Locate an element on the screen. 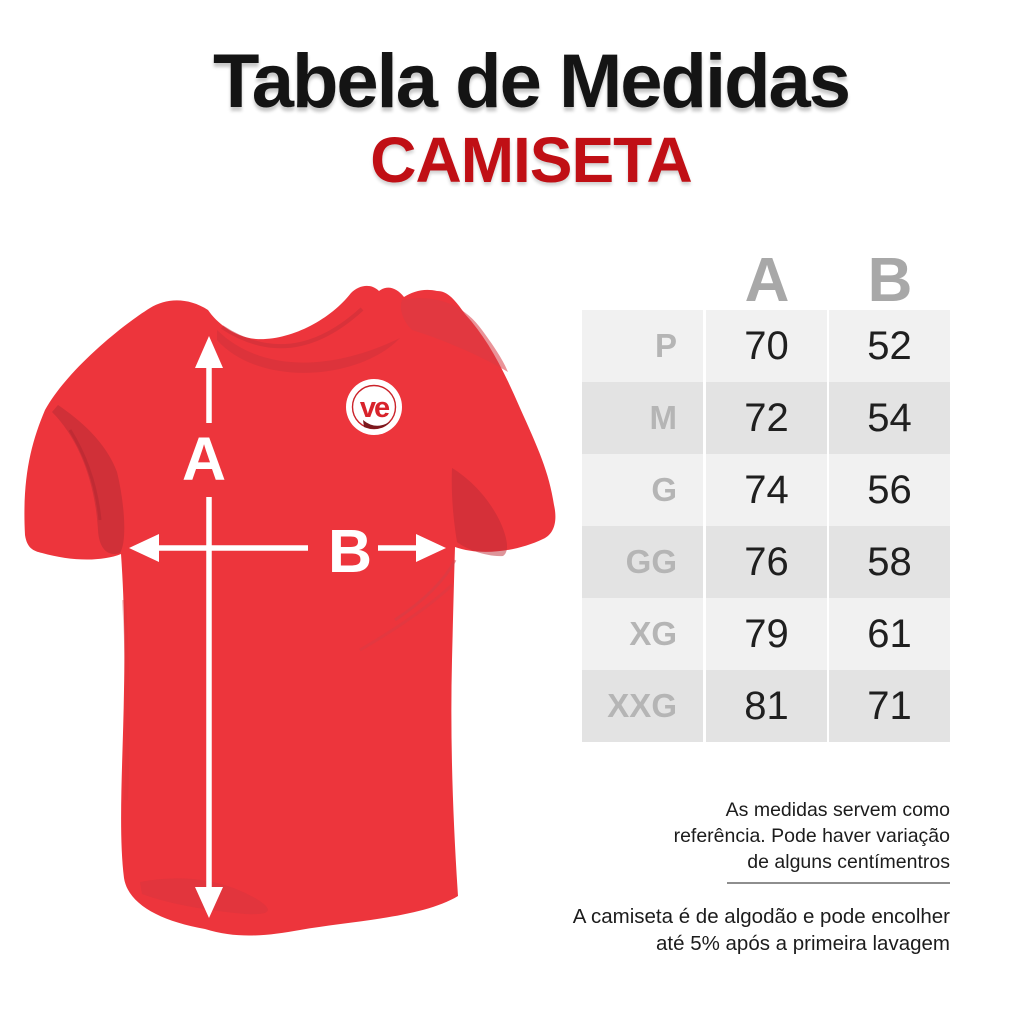  logo-text: ve is located at coordinates (375, 408).